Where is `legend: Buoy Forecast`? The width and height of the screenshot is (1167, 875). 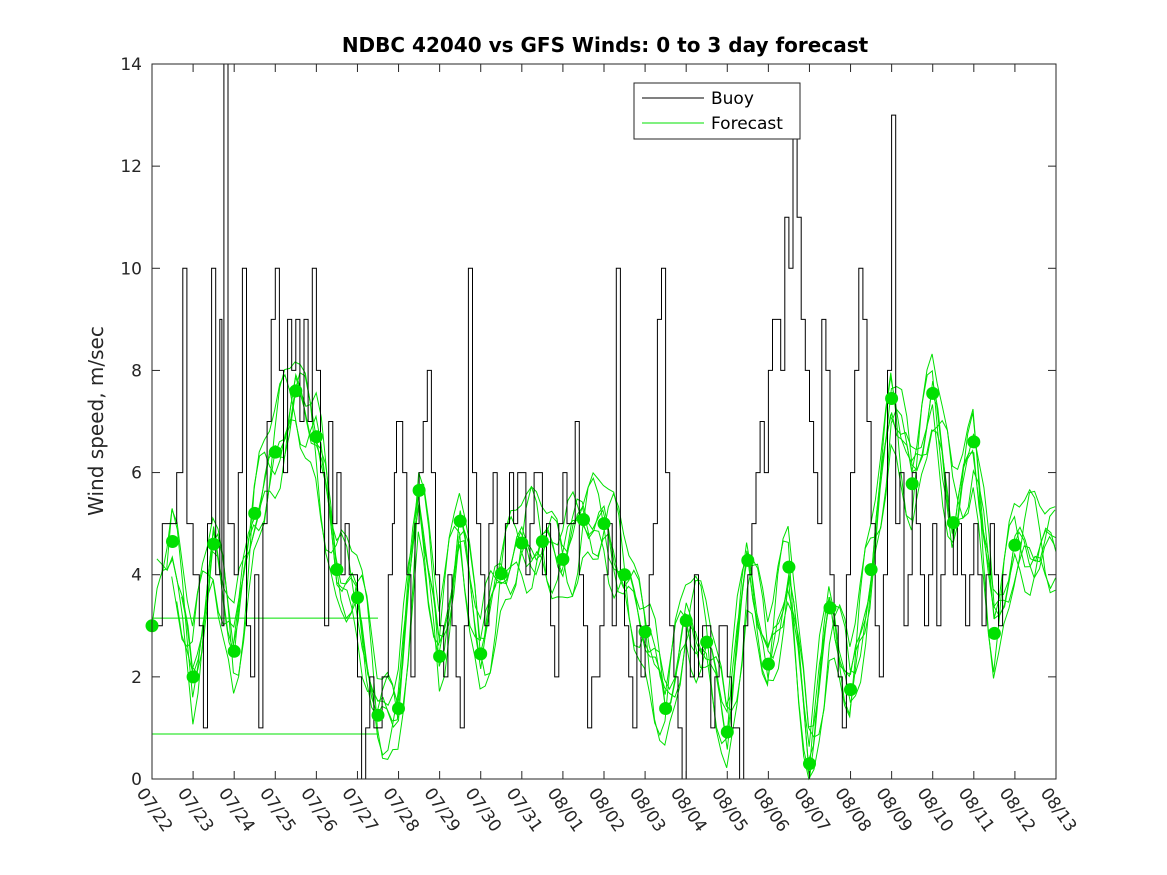
legend: Buoy Forecast is located at coordinates (717, 111).